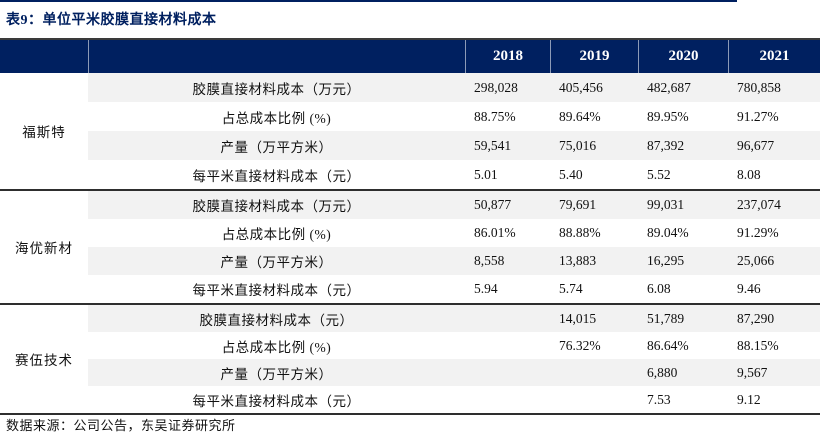  I want to click on value-2019: 89.64%, so click(580, 116).